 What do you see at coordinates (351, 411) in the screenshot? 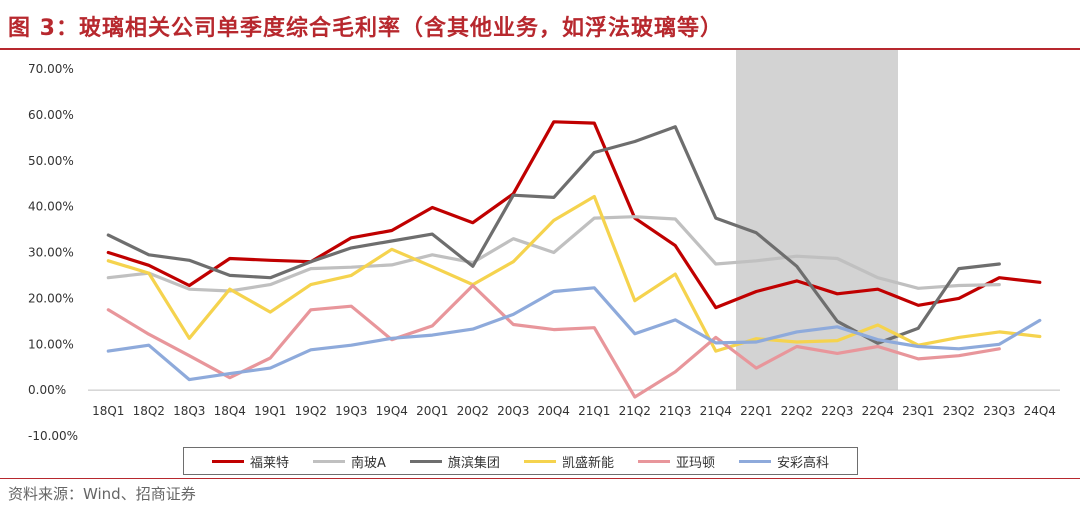
I see `x-tick-label: 19Q3` at bounding box center [351, 411].